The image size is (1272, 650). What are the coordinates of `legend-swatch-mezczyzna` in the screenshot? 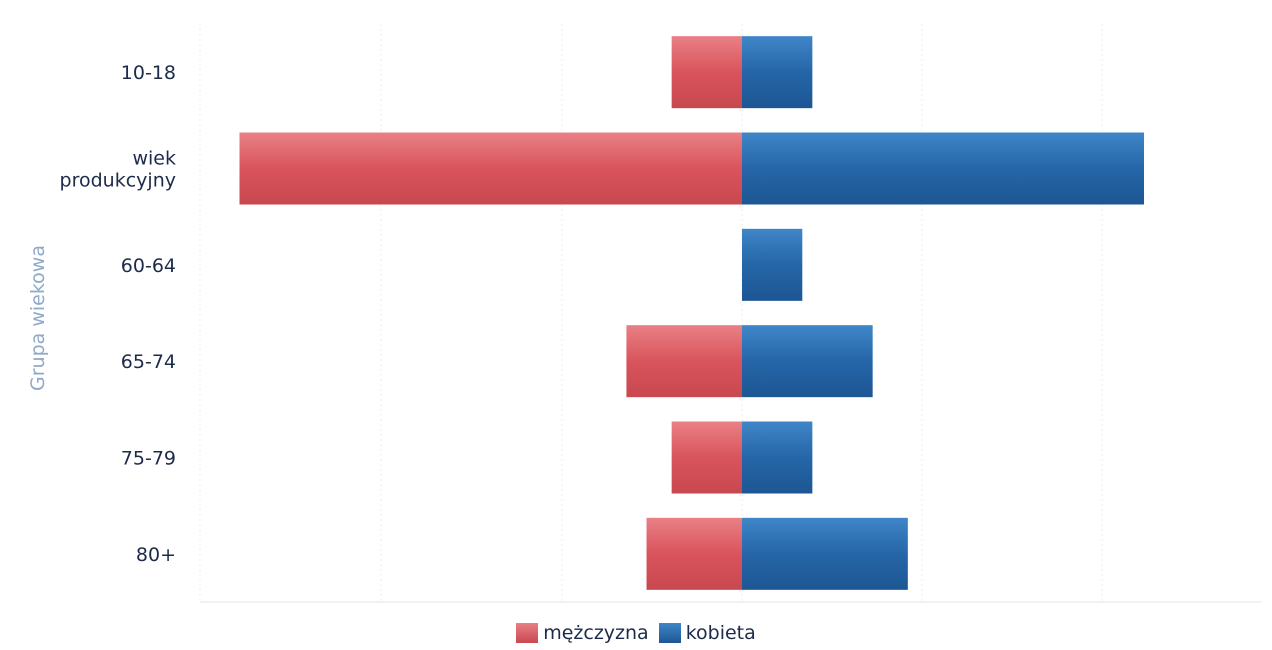 It's located at (527, 633).